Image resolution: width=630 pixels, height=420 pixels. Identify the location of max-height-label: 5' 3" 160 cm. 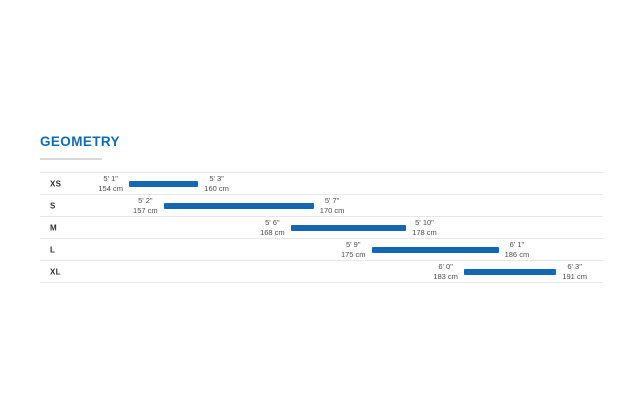
(216, 183).